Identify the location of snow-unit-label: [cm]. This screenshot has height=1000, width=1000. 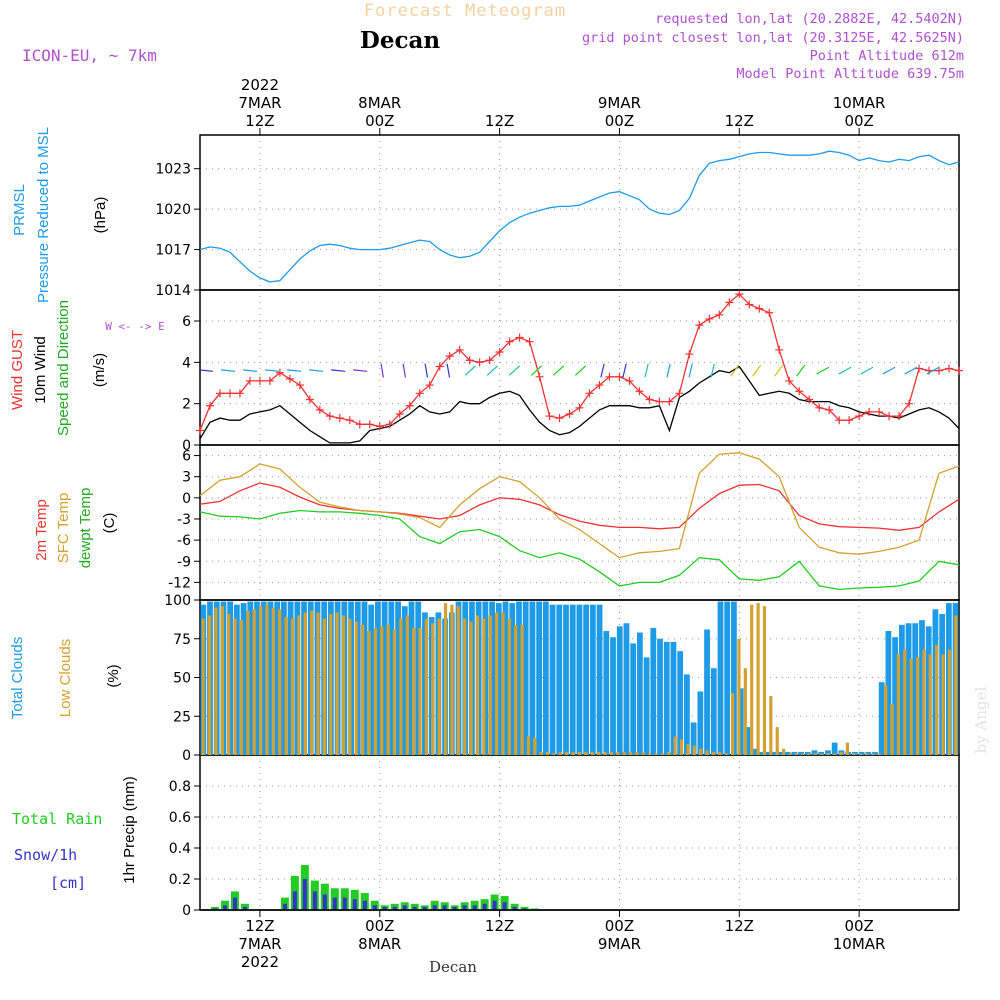
(68, 883).